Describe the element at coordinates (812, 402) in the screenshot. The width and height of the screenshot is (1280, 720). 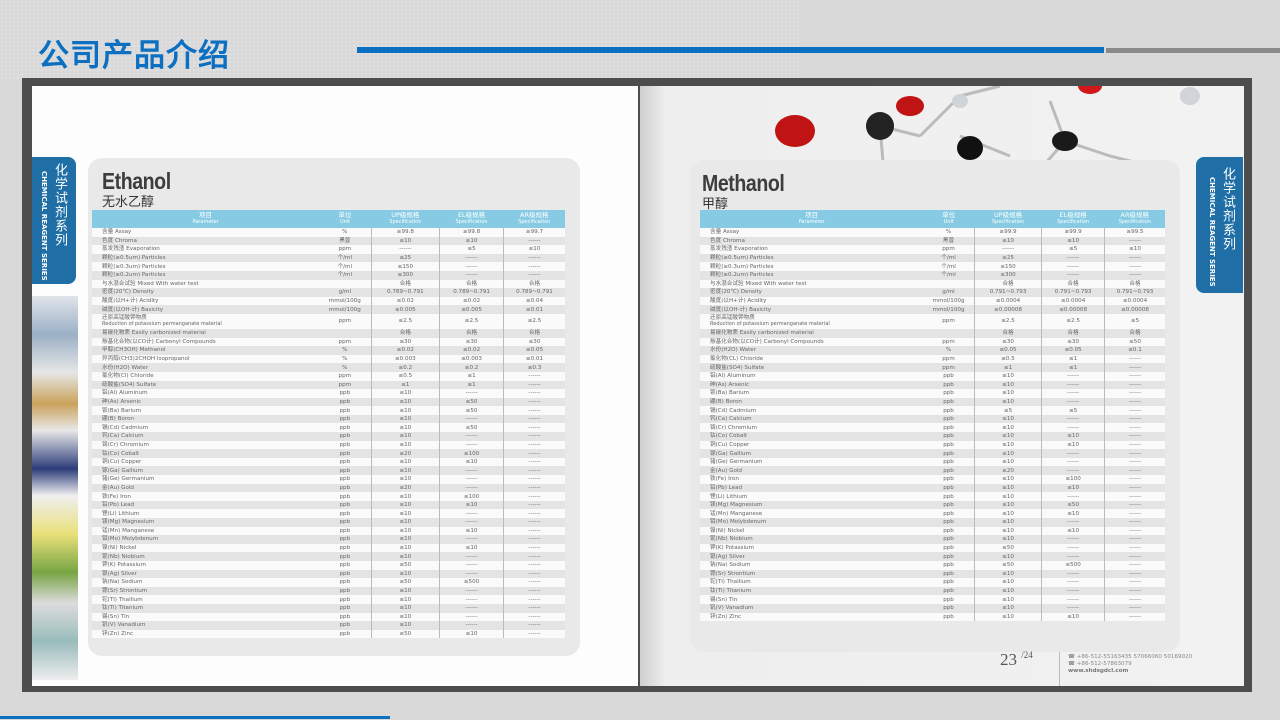
I see `parameter-cell: 硼(B) Boron` at that location.